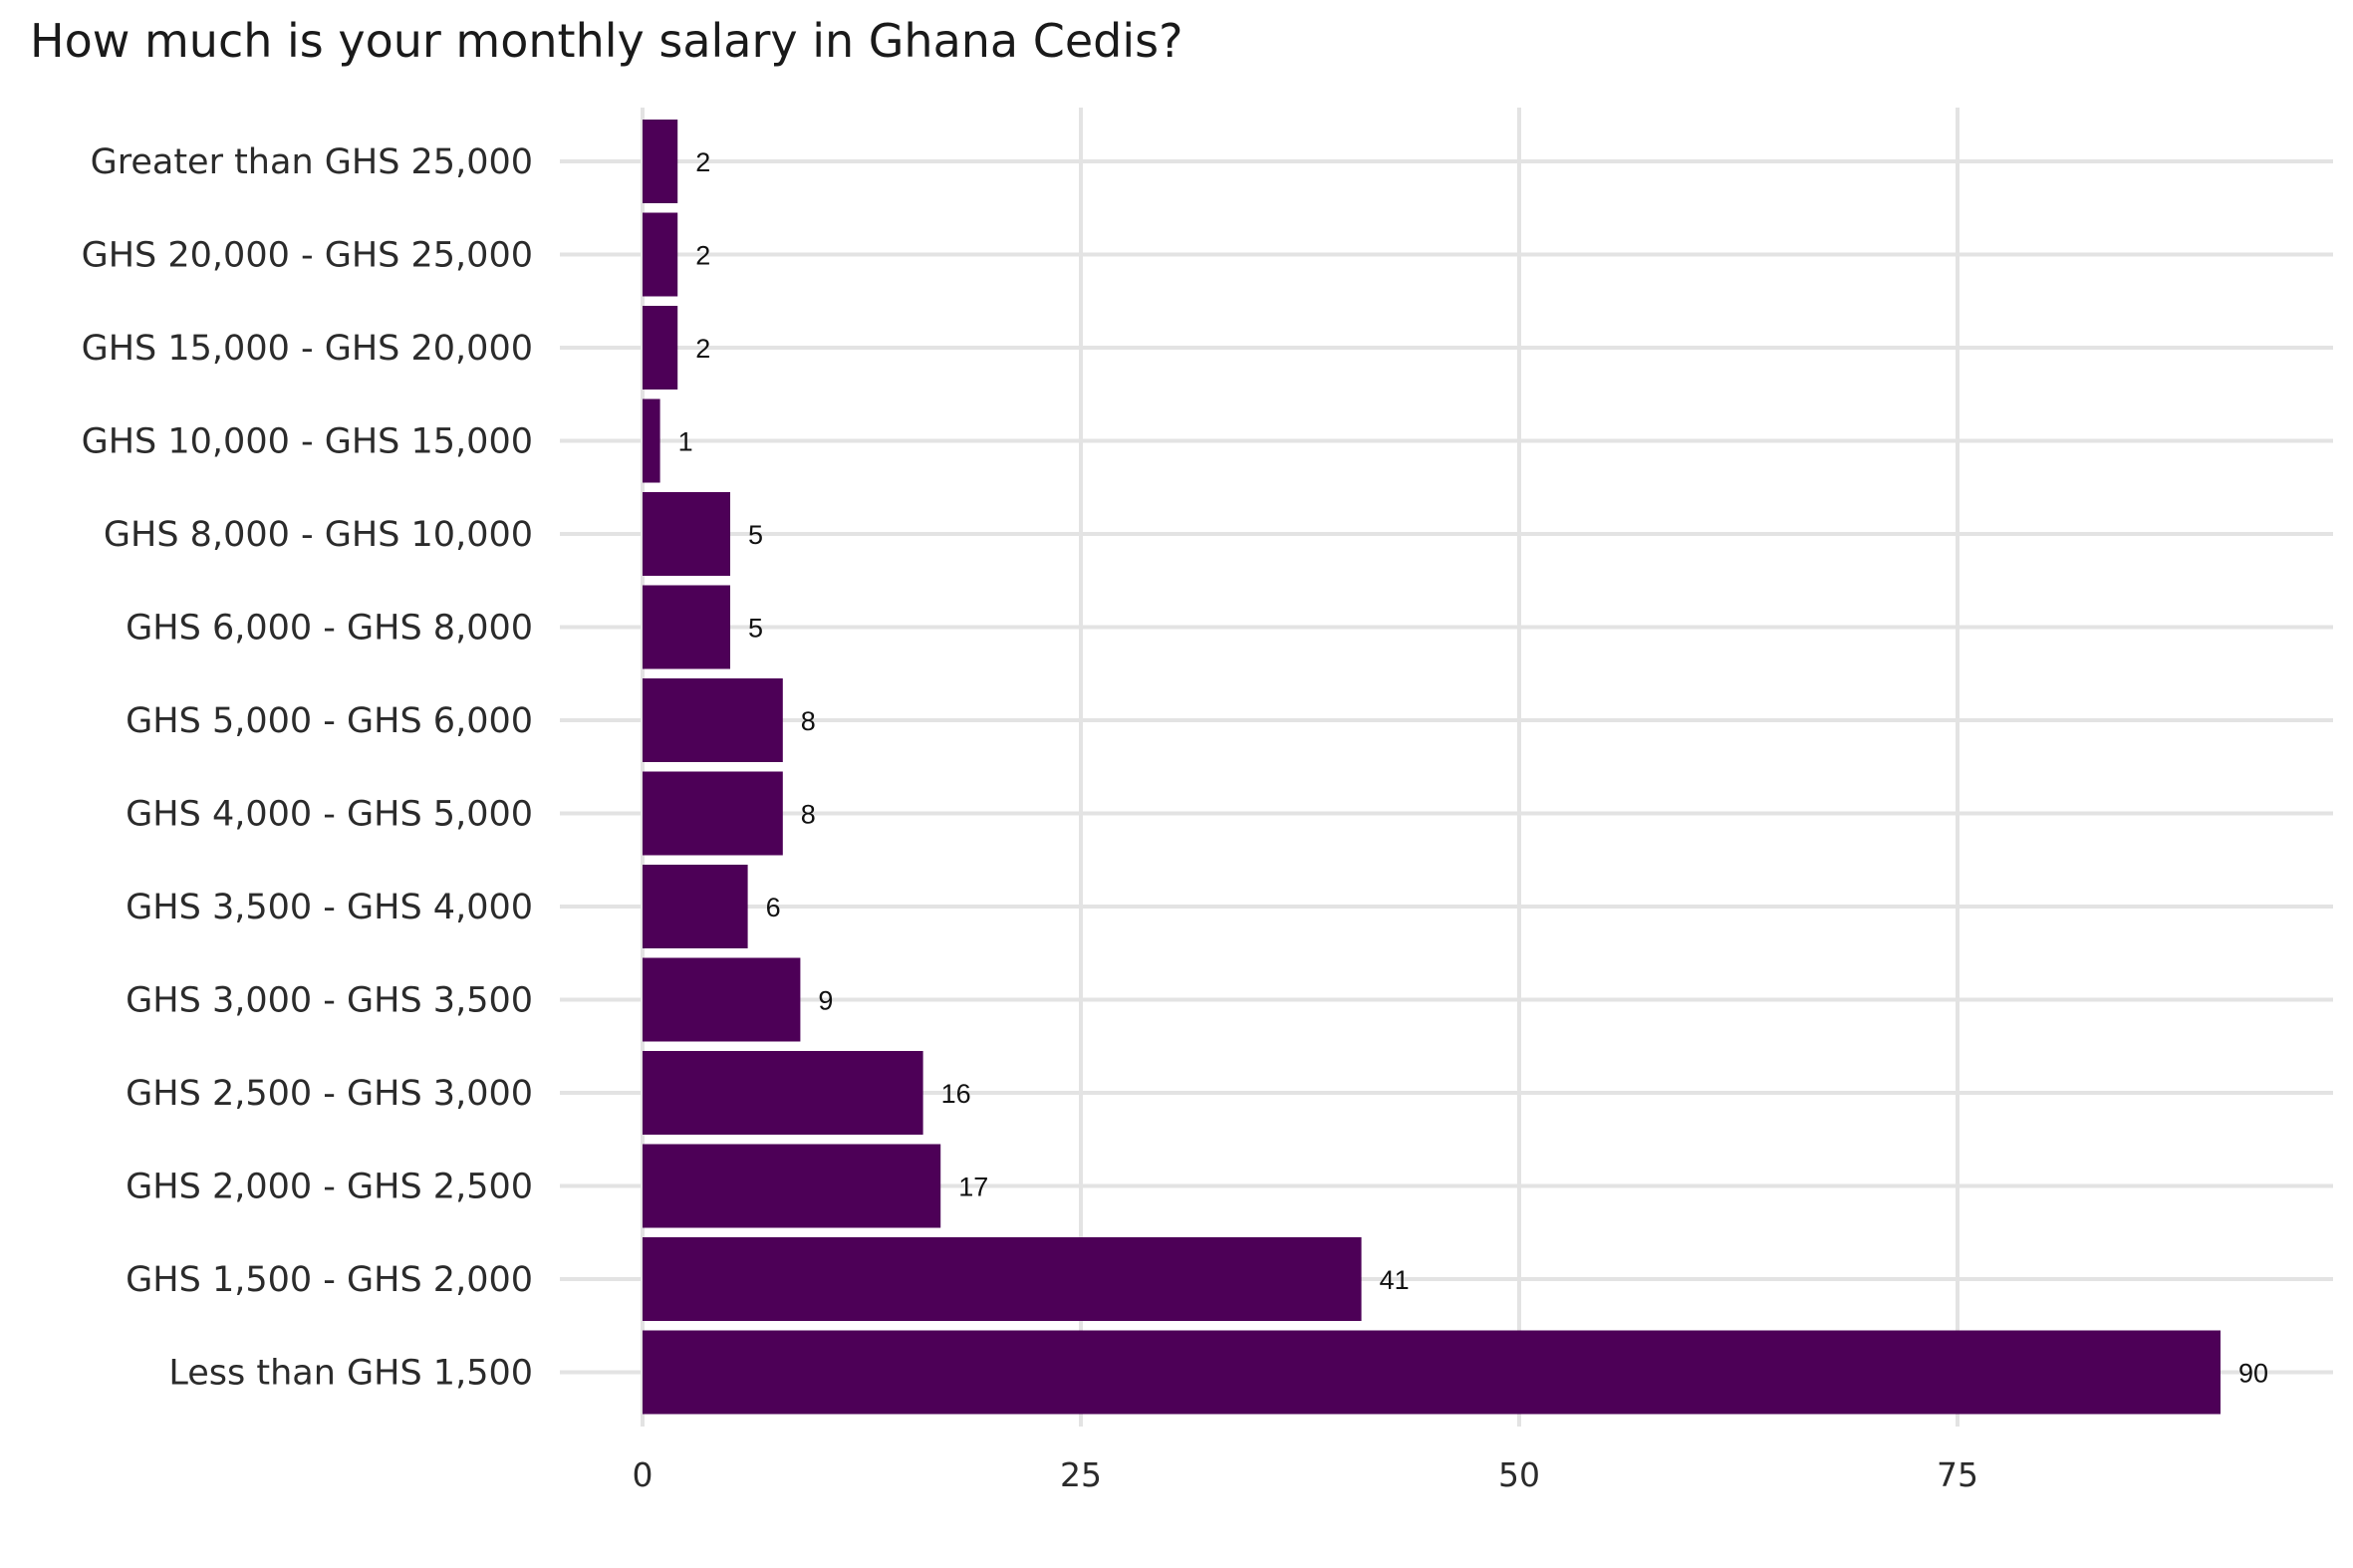 The width and height of the screenshot is (2353, 1568). I want to click on category-label: GHS 5,000 - GHS 6,000, so click(329, 721).